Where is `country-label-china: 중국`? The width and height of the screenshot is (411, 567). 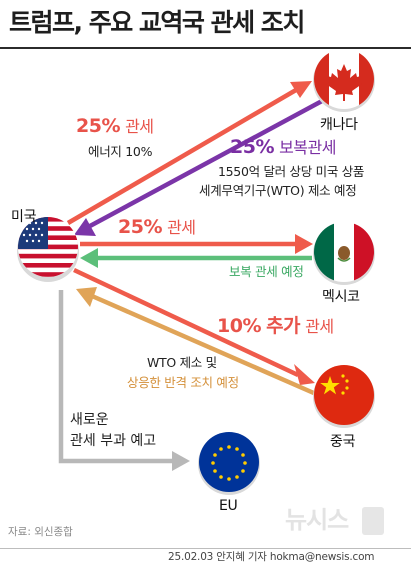
country-label-china: 중국 is located at coordinates (343, 442).